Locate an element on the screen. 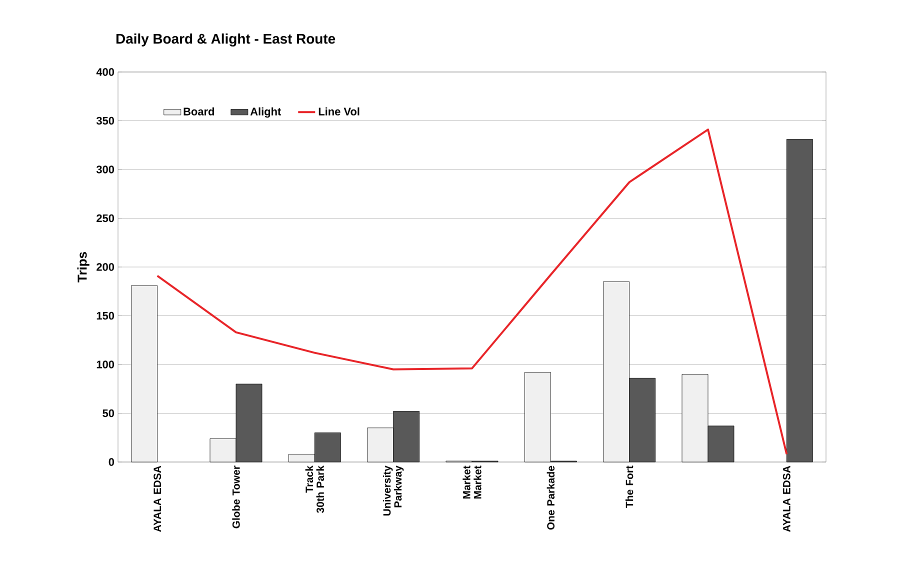 Image resolution: width=902 pixels, height=581 pixels. x-tick-label: One Parkade is located at coordinates (550, 498).